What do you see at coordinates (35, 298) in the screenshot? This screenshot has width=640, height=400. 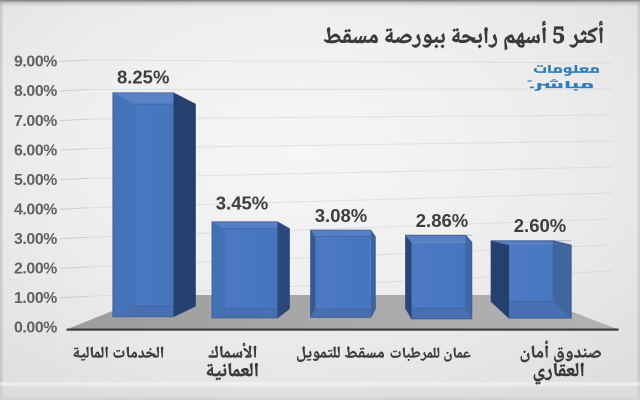 I see `svg-text: 1.00%` at bounding box center [35, 298].